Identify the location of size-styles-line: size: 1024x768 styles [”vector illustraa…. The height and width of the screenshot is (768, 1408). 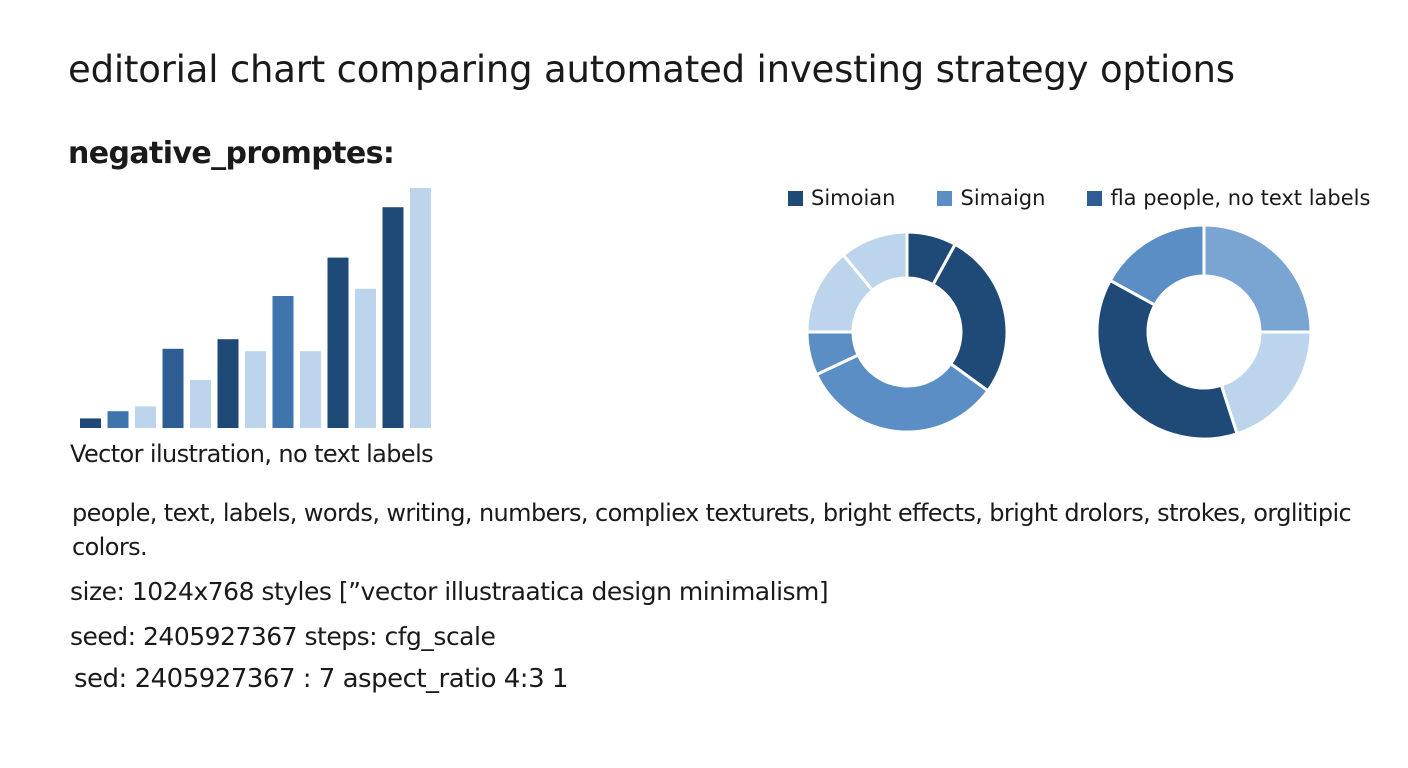
(449, 591).